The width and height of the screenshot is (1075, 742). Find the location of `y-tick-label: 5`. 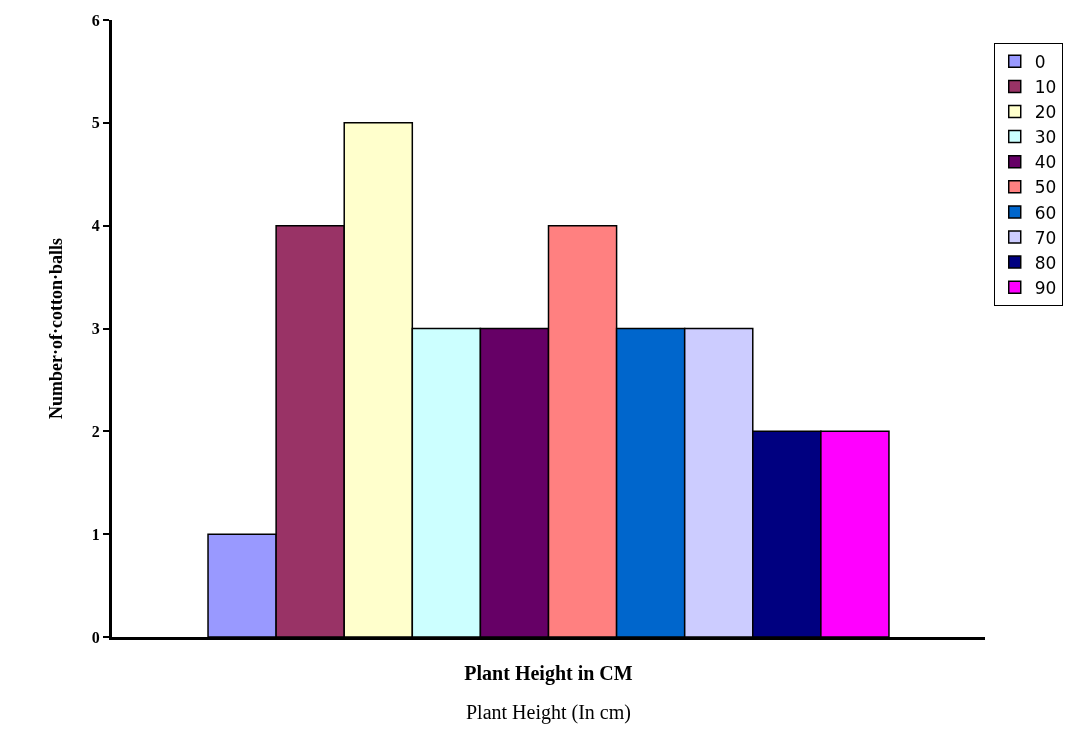

y-tick-label: 5 is located at coordinates (95, 123).